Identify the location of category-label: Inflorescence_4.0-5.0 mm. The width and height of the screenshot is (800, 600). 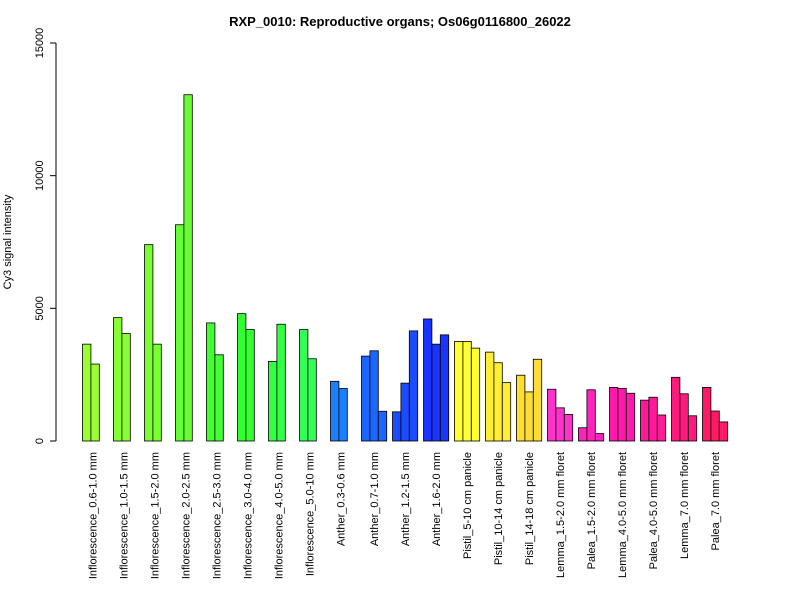
(279, 515).